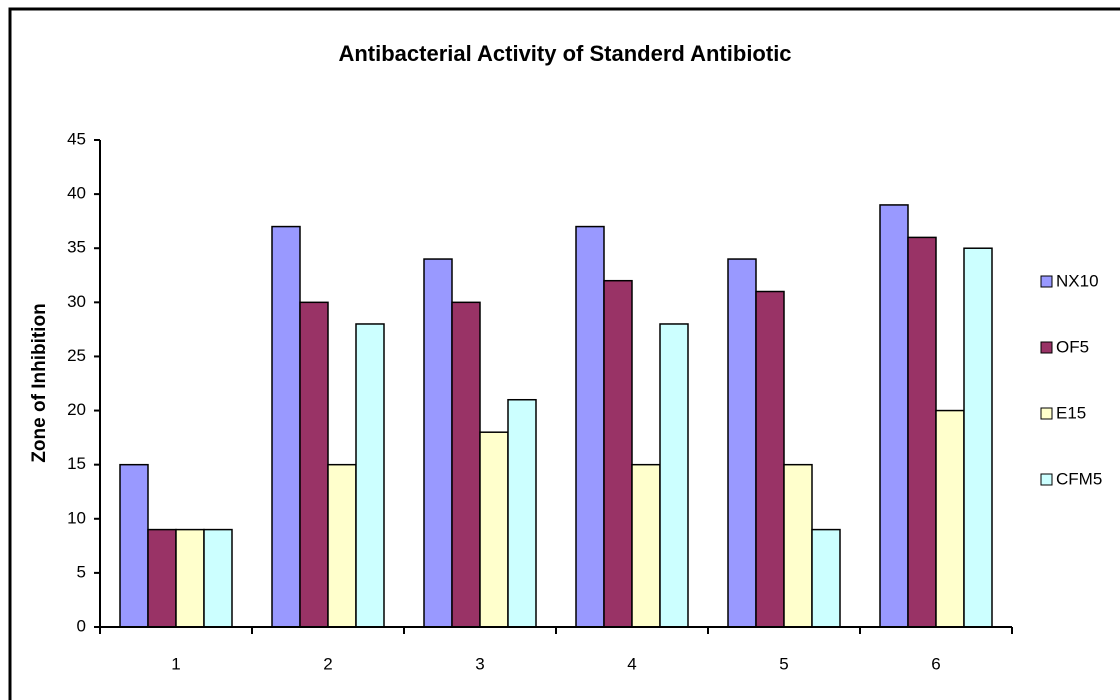 This screenshot has height=700, width=1120. What do you see at coordinates (76, 517) in the screenshot?
I see `y-tick-label: 10` at bounding box center [76, 517].